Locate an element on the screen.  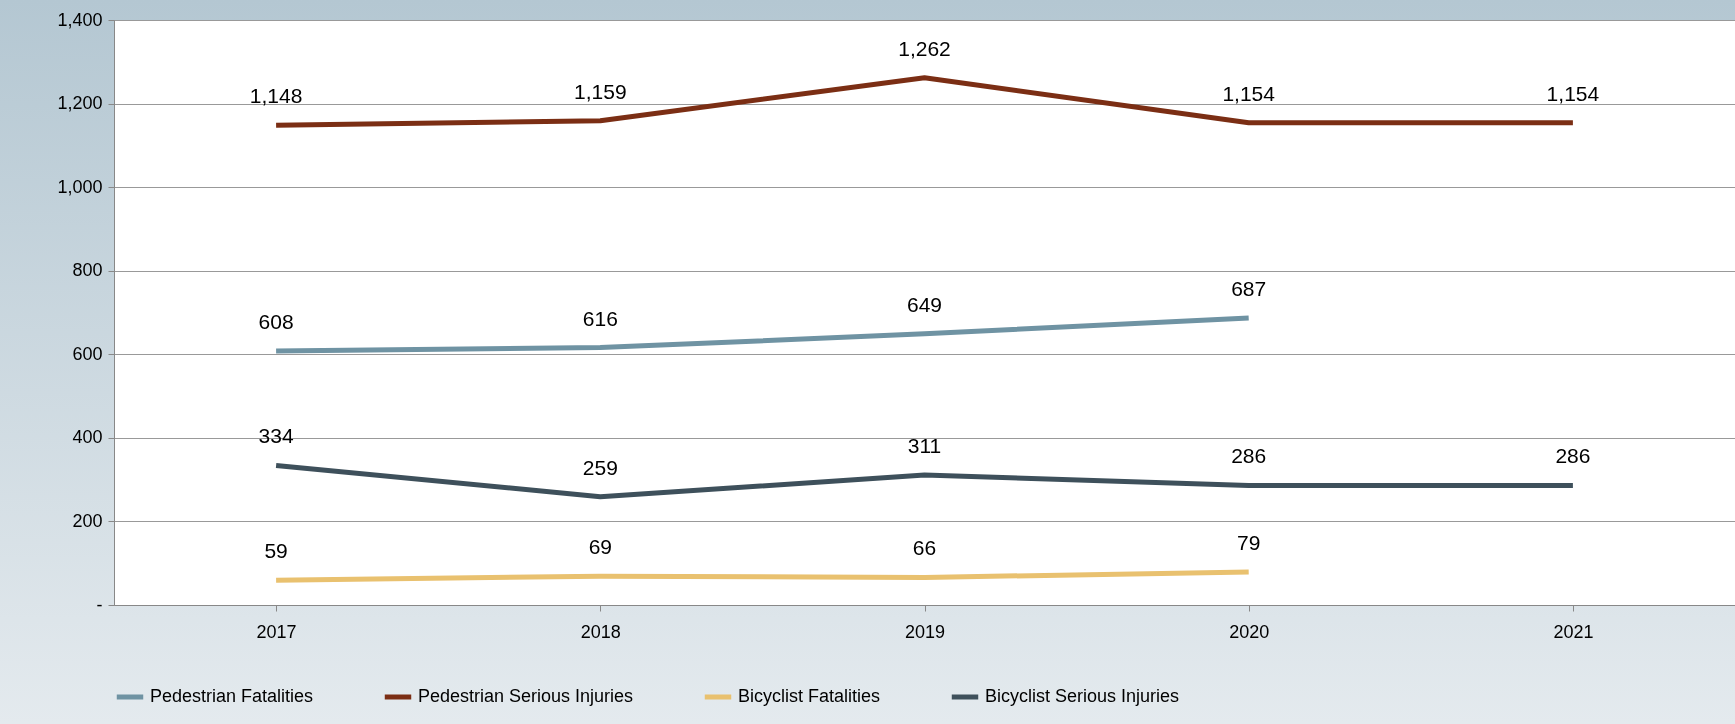
data-label: 69 is located at coordinates (600, 547).